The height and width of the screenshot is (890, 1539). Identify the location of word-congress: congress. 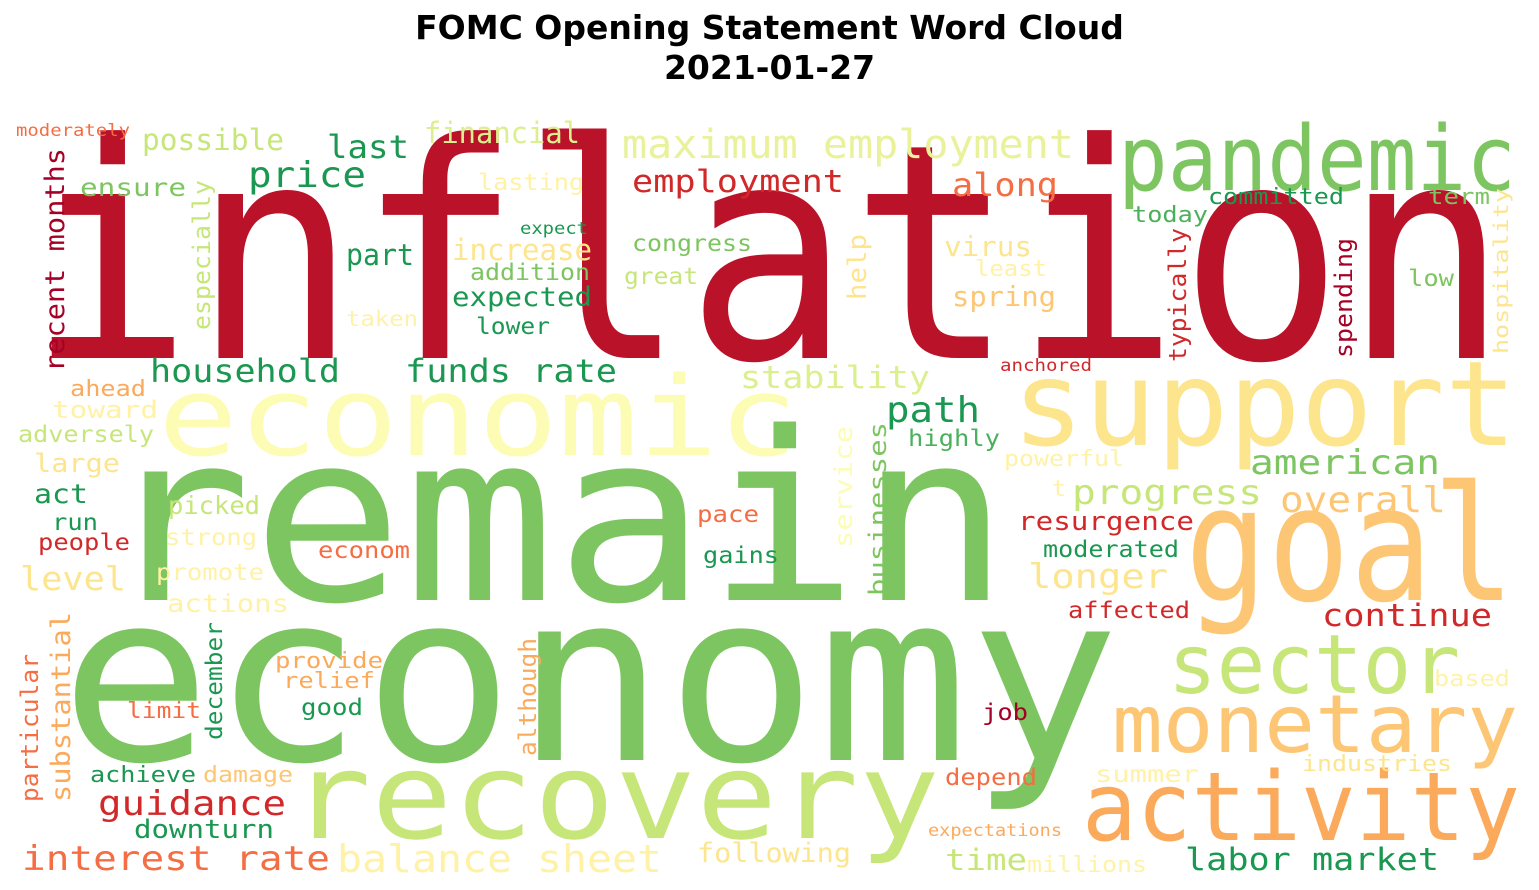
(692, 244).